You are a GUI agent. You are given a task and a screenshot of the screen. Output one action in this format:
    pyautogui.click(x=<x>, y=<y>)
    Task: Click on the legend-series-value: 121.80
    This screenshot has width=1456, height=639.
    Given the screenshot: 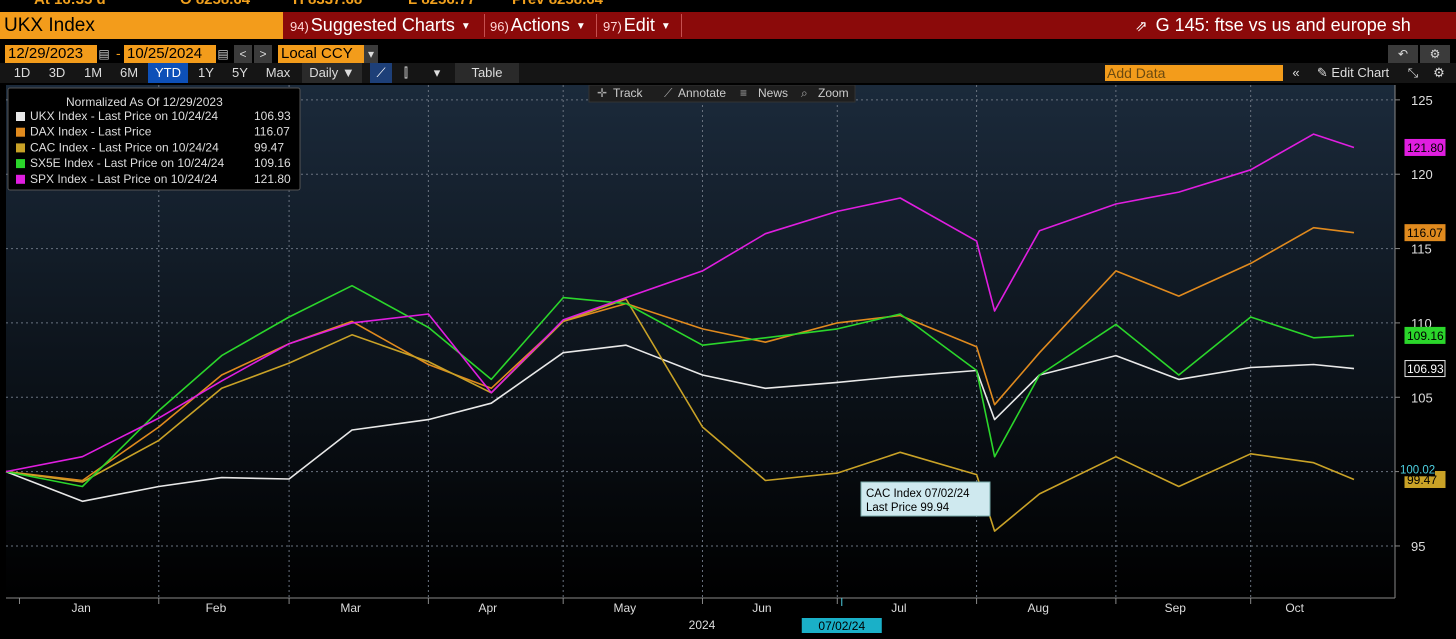 What is the action you would take?
    pyautogui.click(x=272, y=179)
    